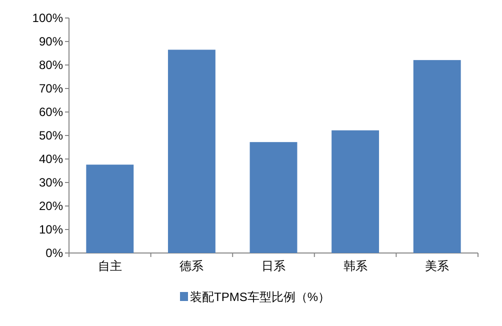 Image resolution: width=502 pixels, height=326 pixels. Describe the element at coordinates (55, 253) in the screenshot. I see `y-tick-label: 0%` at that location.